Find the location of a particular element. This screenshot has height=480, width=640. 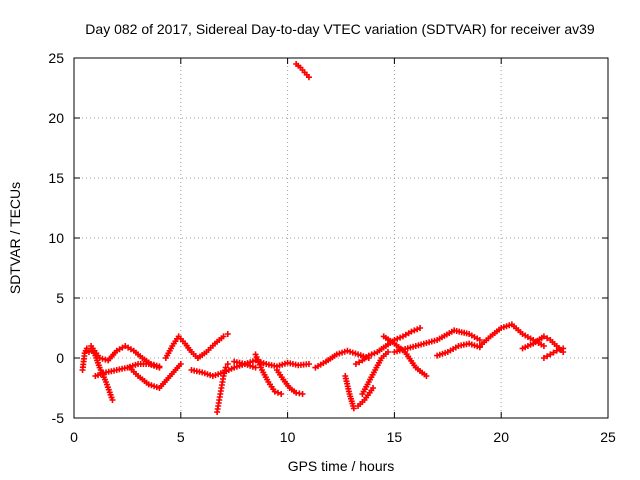

x-tick-label: 25 is located at coordinates (608, 437).